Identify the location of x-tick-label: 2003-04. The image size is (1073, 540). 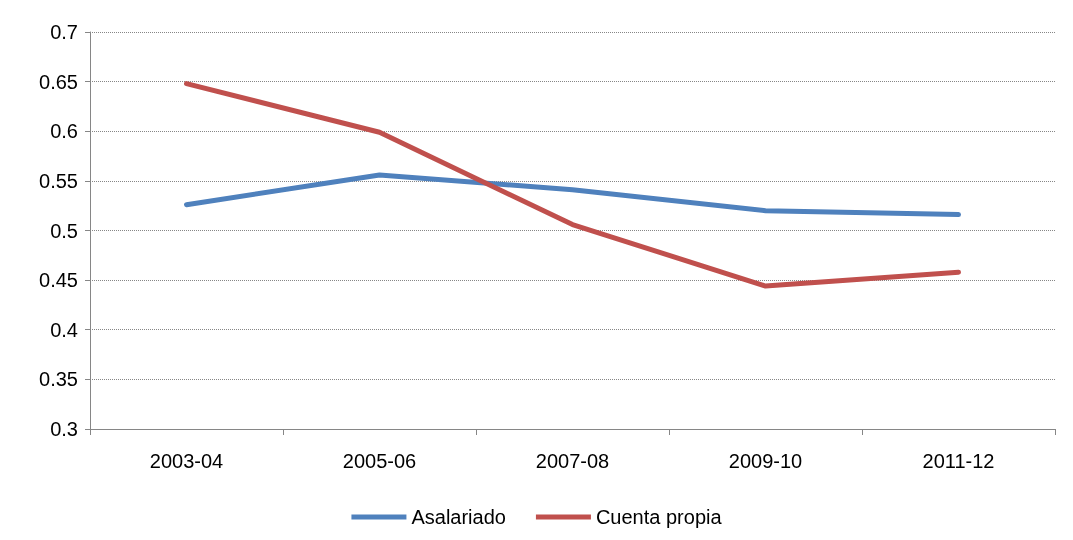
(186, 461).